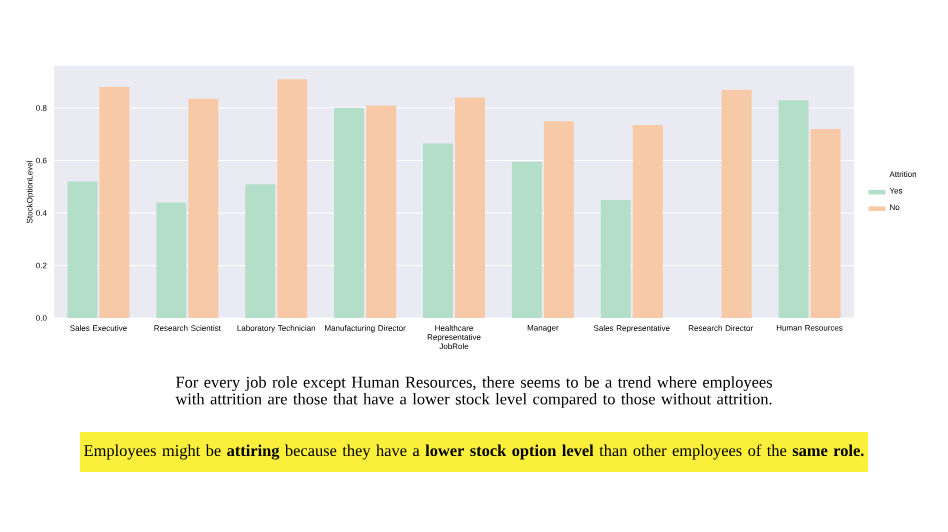 Image resolution: width=948 pixels, height=532 pixels. What do you see at coordinates (474, 452) in the screenshot?
I see `text: Employees might be attiring because they have a lower stock option level than other employees of the same role.` at bounding box center [474, 452].